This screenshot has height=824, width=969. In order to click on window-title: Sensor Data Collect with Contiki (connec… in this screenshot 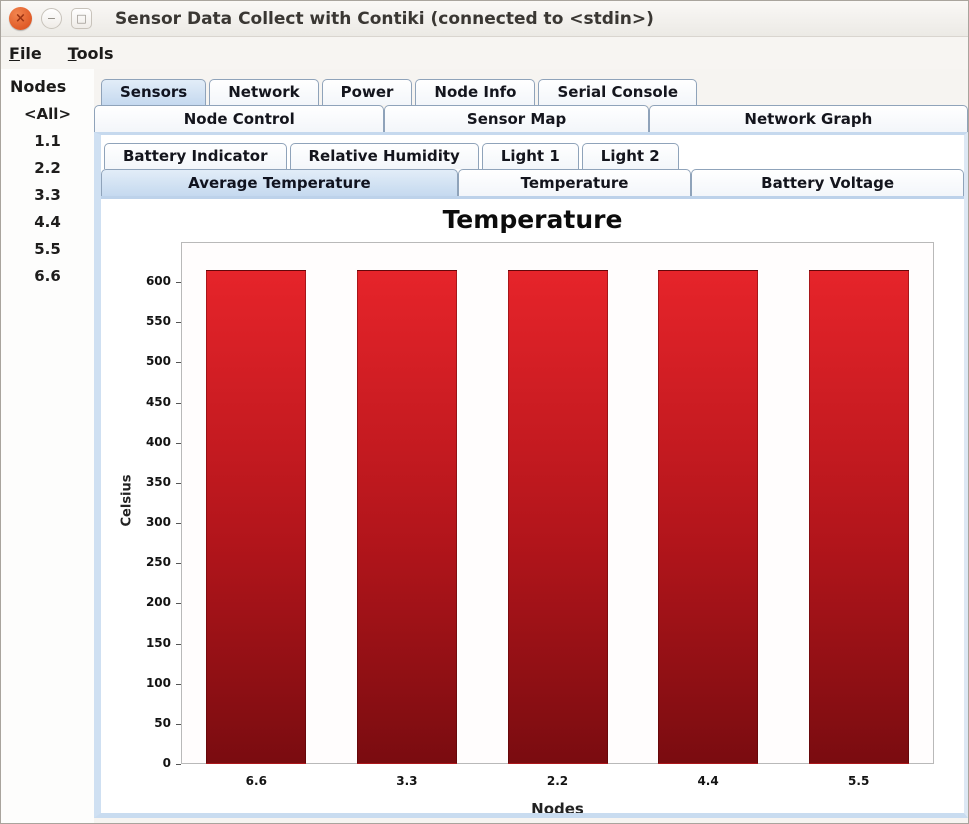, I will do `click(384, 18)`.